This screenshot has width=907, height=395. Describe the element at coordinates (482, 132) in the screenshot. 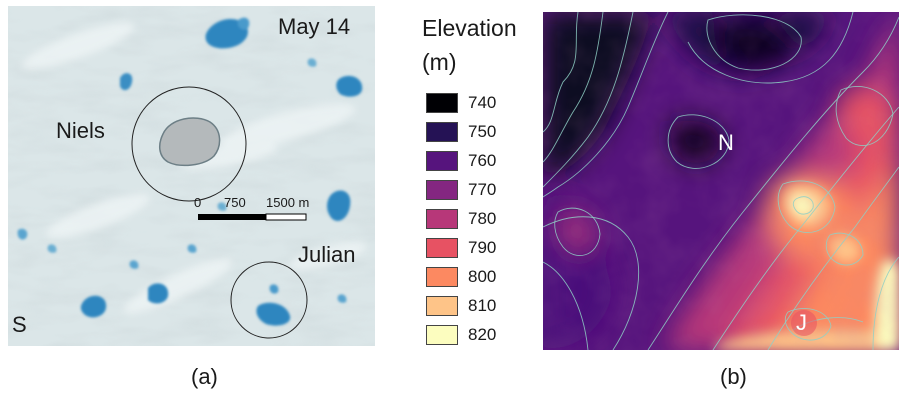

I see `legend-value: 750` at that location.